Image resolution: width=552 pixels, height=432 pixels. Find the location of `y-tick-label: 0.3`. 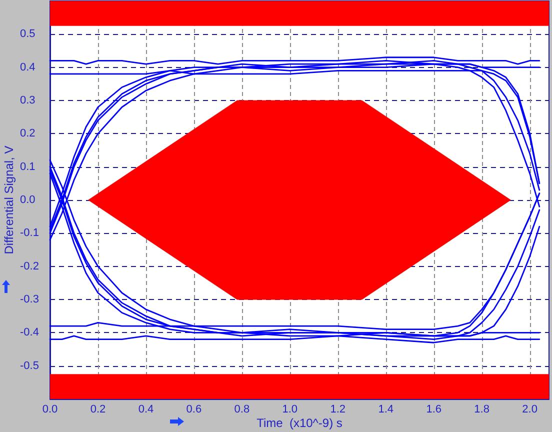

y-tick-label: 0.3 is located at coordinates (28, 100).